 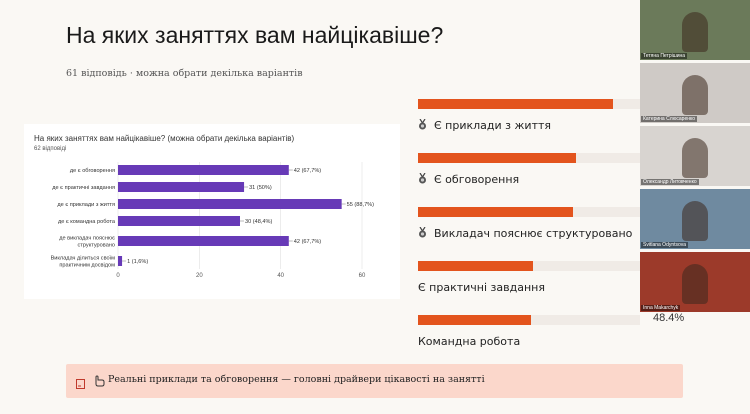 I want to click on result-label: Командна робота, so click(x=469, y=341).